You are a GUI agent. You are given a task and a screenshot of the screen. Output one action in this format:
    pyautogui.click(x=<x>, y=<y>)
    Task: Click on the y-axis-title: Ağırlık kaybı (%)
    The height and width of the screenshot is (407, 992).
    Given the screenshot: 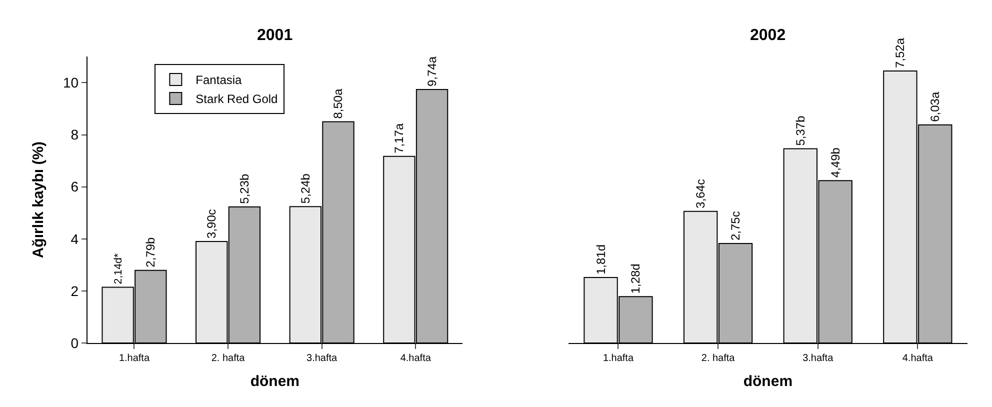 What is the action you would take?
    pyautogui.click(x=39, y=199)
    